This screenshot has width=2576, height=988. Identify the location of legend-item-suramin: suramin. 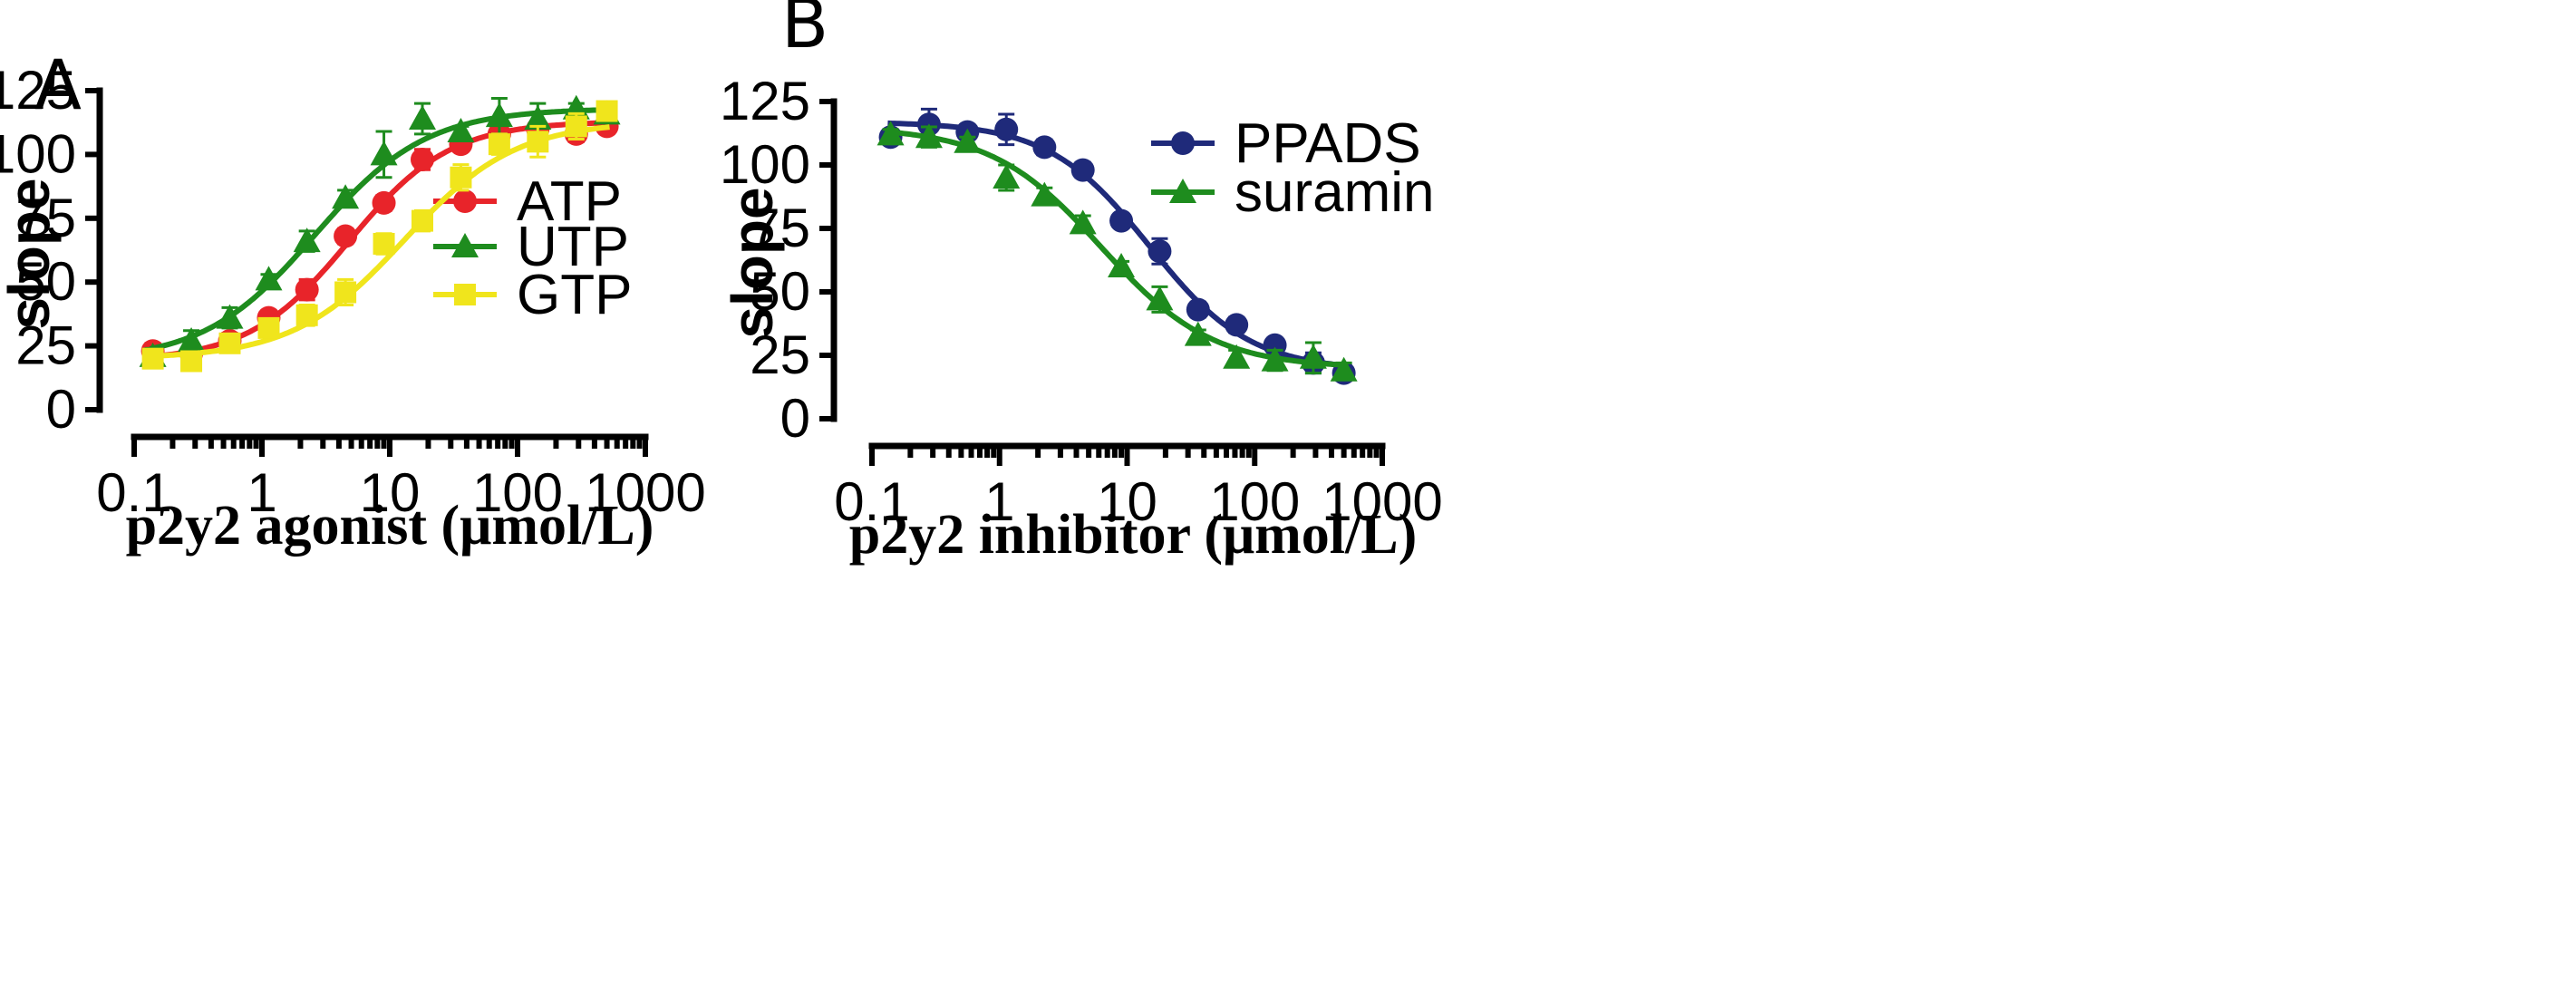
(1293, 192).